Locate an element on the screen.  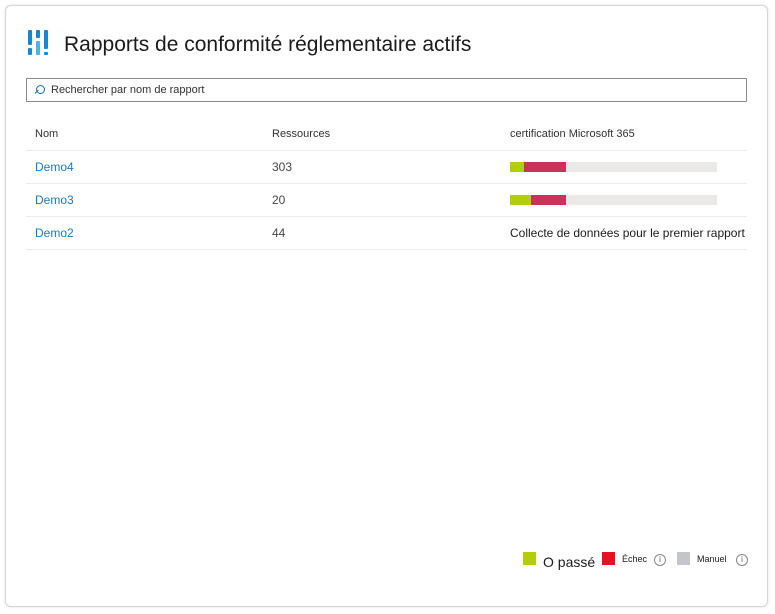
search-input is located at coordinates (376, 90).